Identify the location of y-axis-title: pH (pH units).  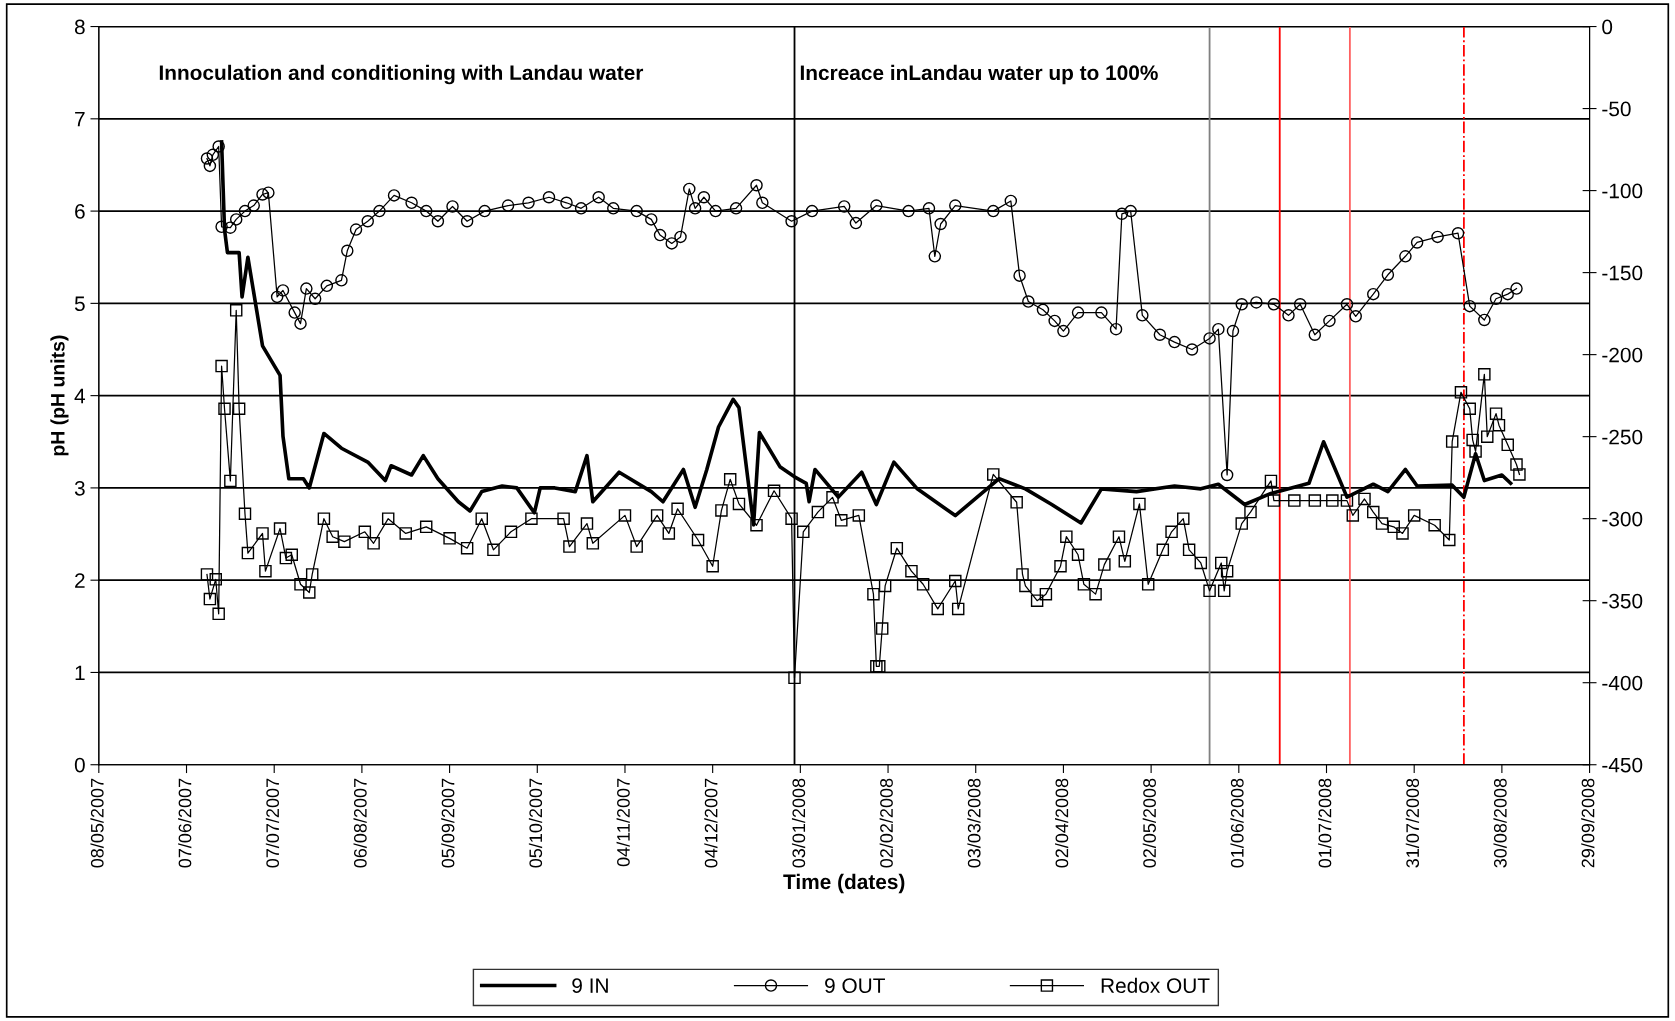
(59, 395).